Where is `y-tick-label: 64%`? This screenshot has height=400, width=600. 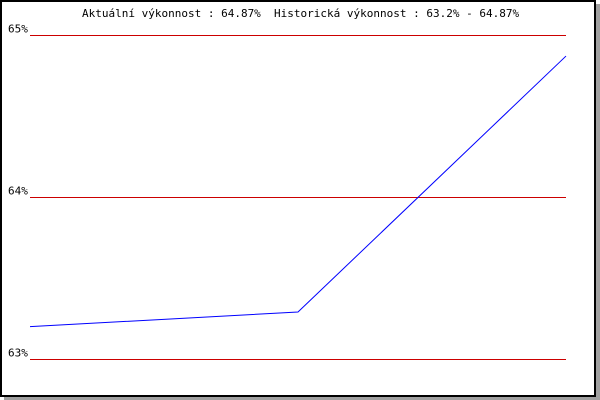 y-tick-label: 64% is located at coordinates (18, 191).